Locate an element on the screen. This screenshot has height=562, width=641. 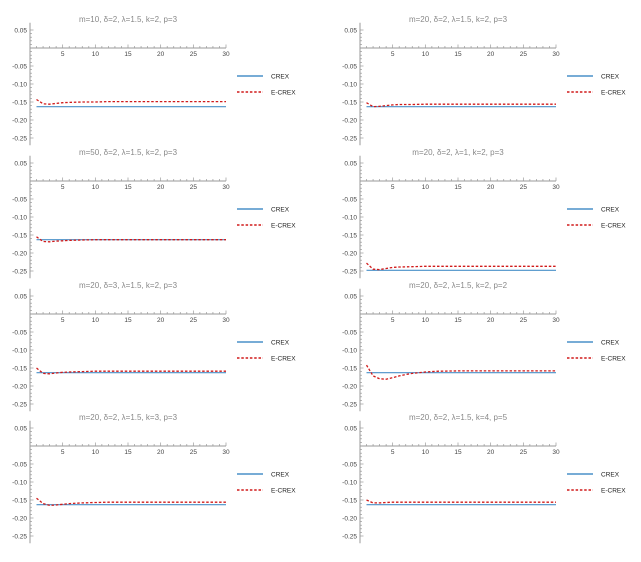
panel-title: m=20, δ=3, λ=1.5, k=2, p=3 is located at coordinates (128, 285).